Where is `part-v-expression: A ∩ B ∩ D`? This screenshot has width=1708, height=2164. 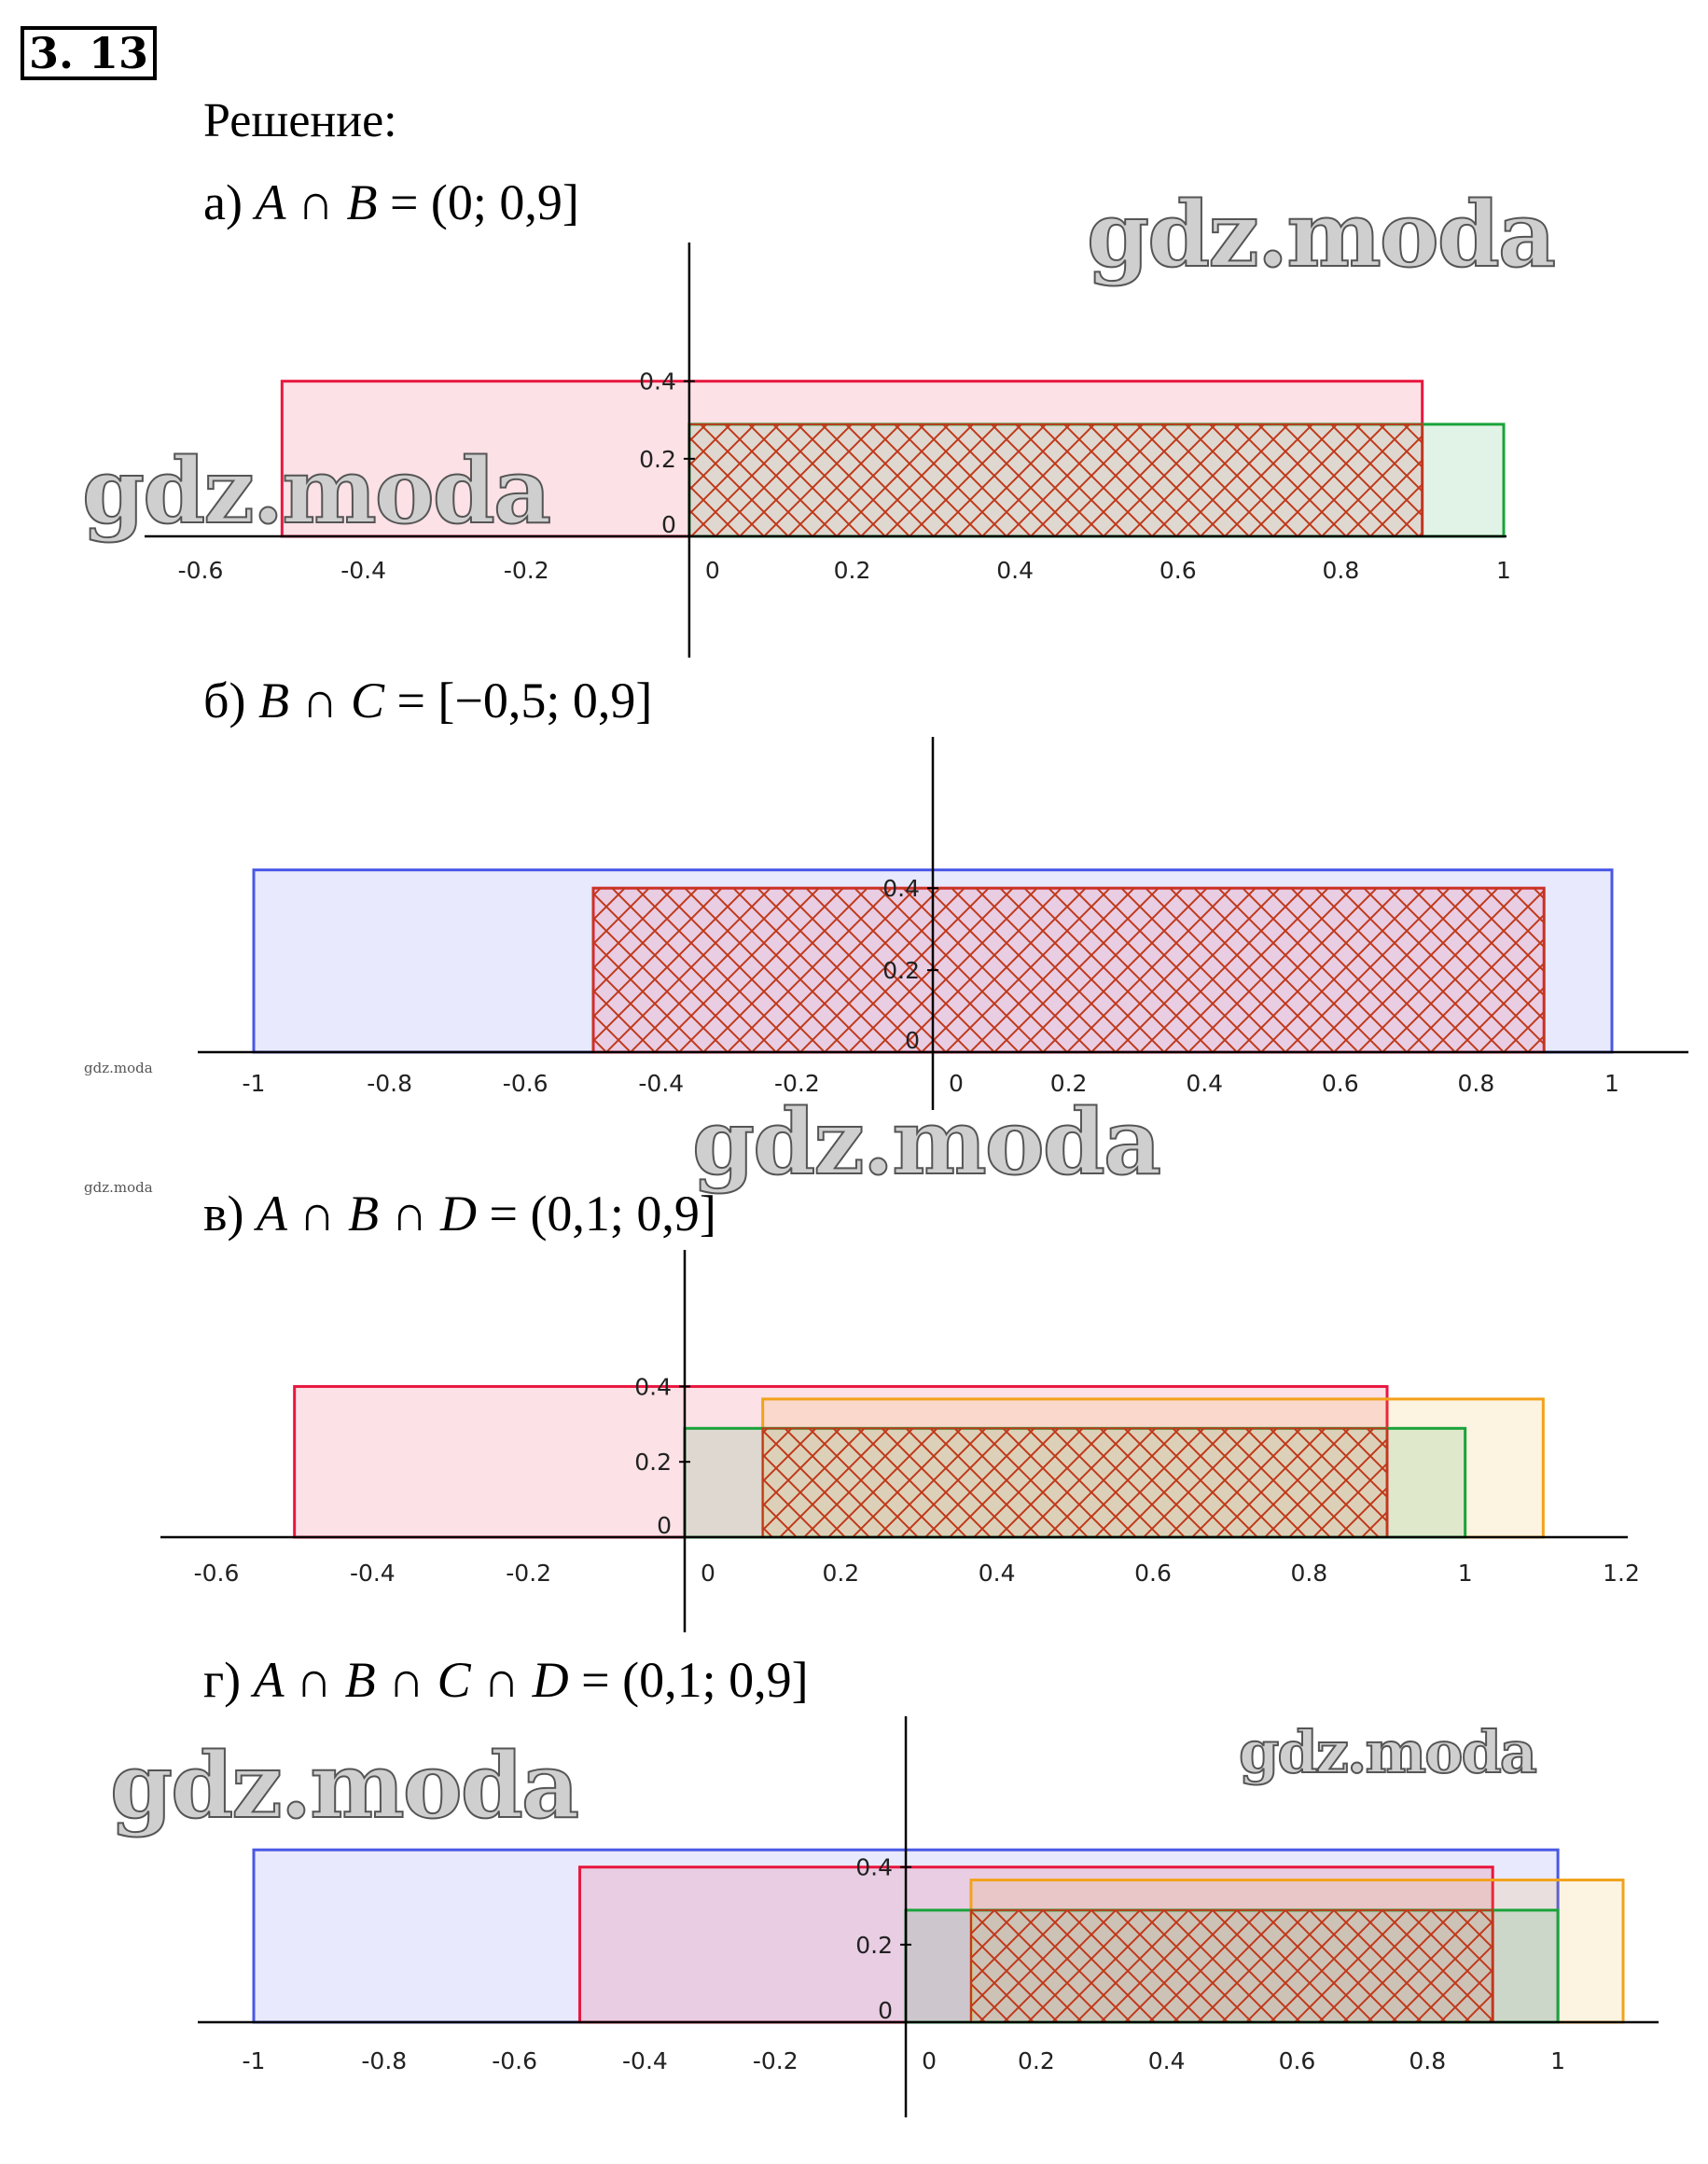 part-v-expression: A ∩ B ∩ D is located at coordinates (366, 1214).